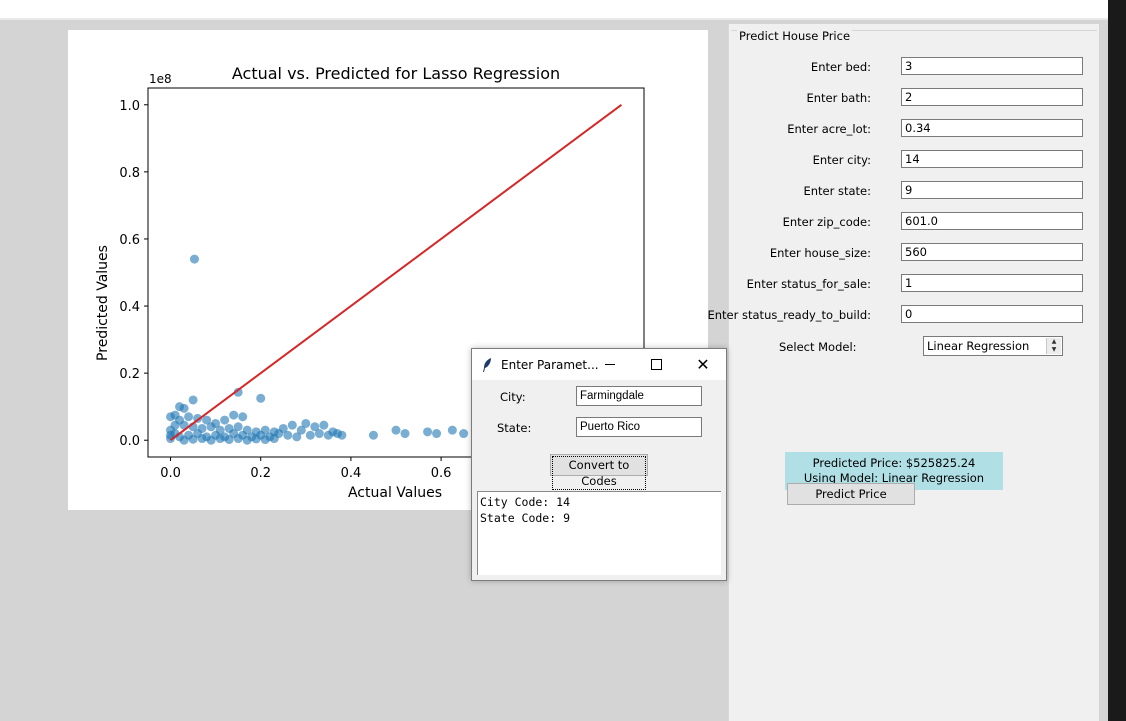  I want to click on minimize-icon, so click(610, 364).